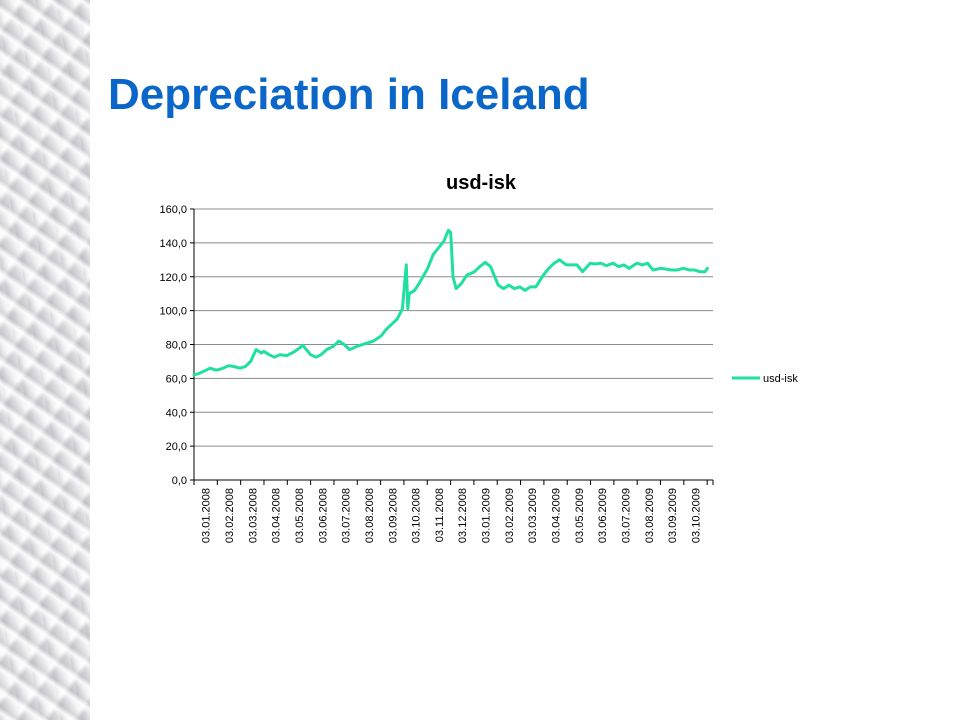  What do you see at coordinates (510, 515) in the screenshot?
I see `x-tick-label: 03.02.2009` at bounding box center [510, 515].